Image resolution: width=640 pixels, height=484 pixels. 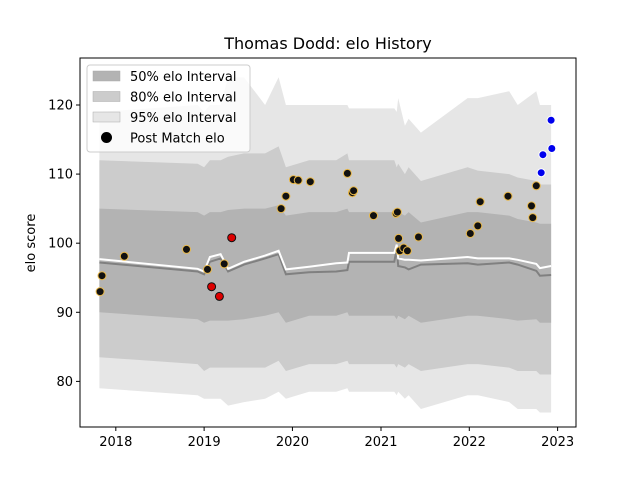 What do you see at coordinates (183, 77) in the screenshot?
I see `legend-label: 50% elo Interval` at bounding box center [183, 77].